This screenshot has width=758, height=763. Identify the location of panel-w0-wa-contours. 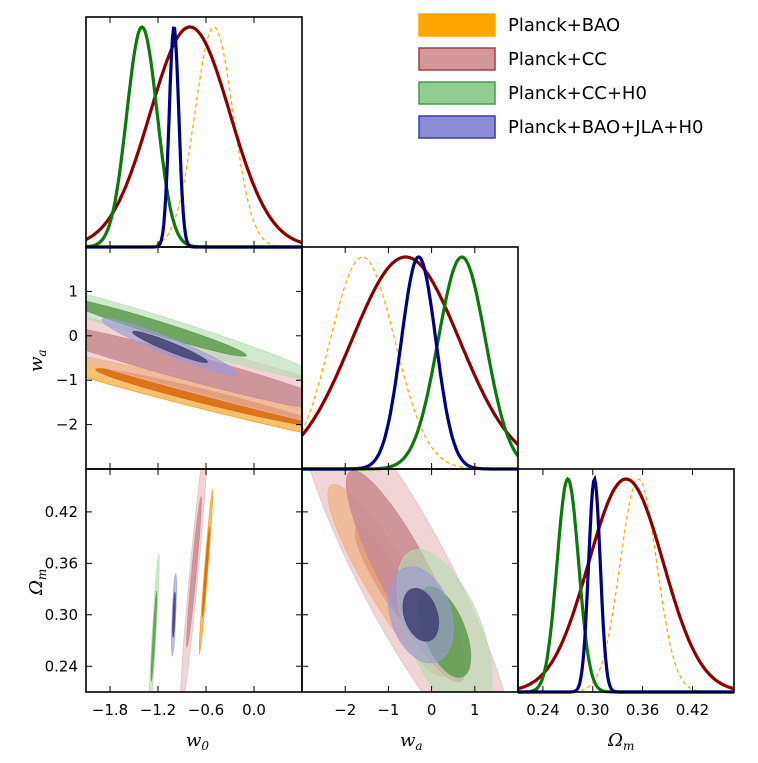
(194, 363).